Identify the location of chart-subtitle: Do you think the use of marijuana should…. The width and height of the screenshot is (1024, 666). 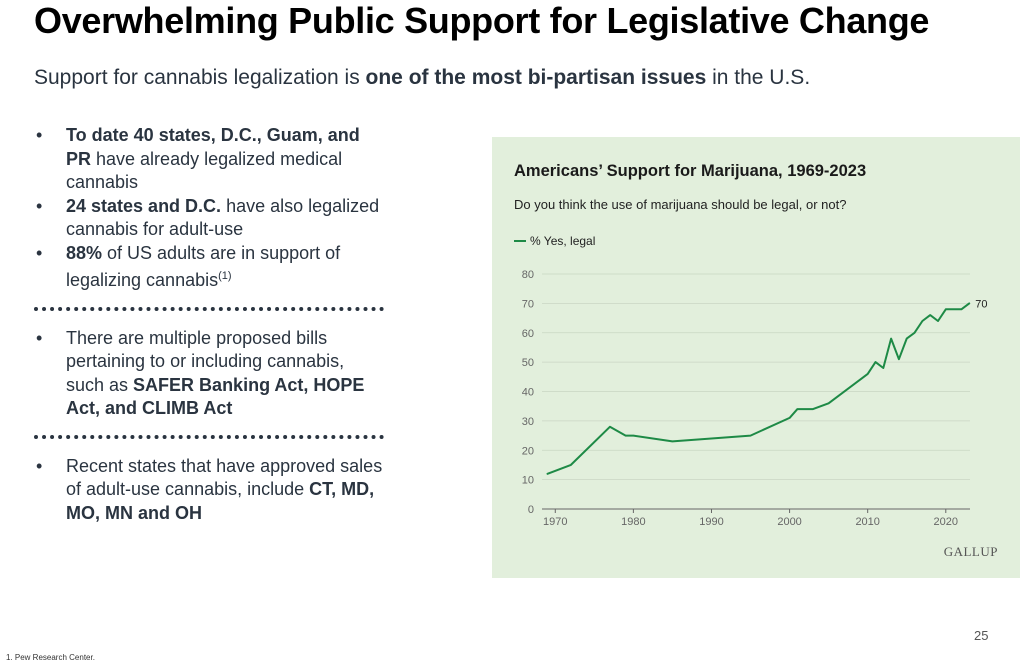
(680, 204).